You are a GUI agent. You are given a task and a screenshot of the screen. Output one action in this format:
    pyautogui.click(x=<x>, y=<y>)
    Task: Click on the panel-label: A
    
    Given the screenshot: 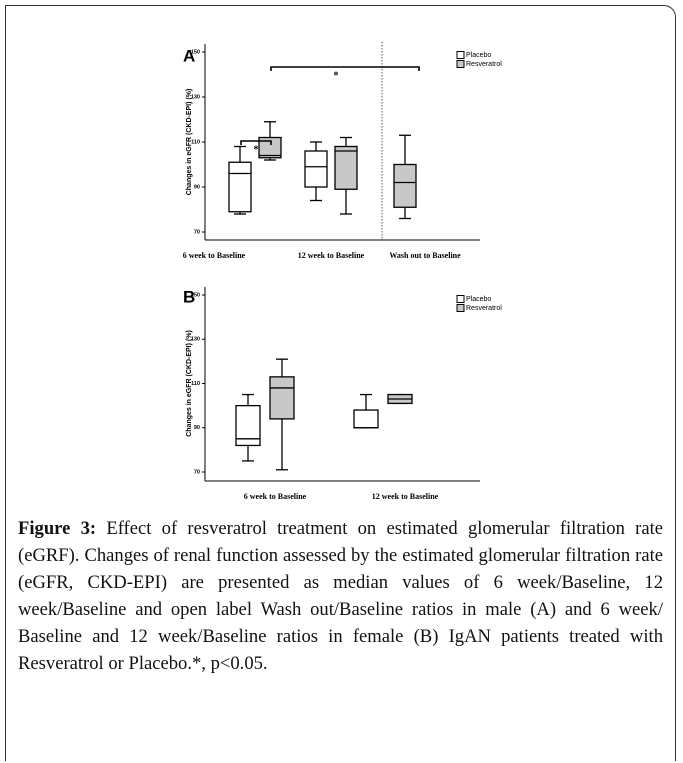 What is the action you would take?
    pyautogui.click(x=189, y=55)
    